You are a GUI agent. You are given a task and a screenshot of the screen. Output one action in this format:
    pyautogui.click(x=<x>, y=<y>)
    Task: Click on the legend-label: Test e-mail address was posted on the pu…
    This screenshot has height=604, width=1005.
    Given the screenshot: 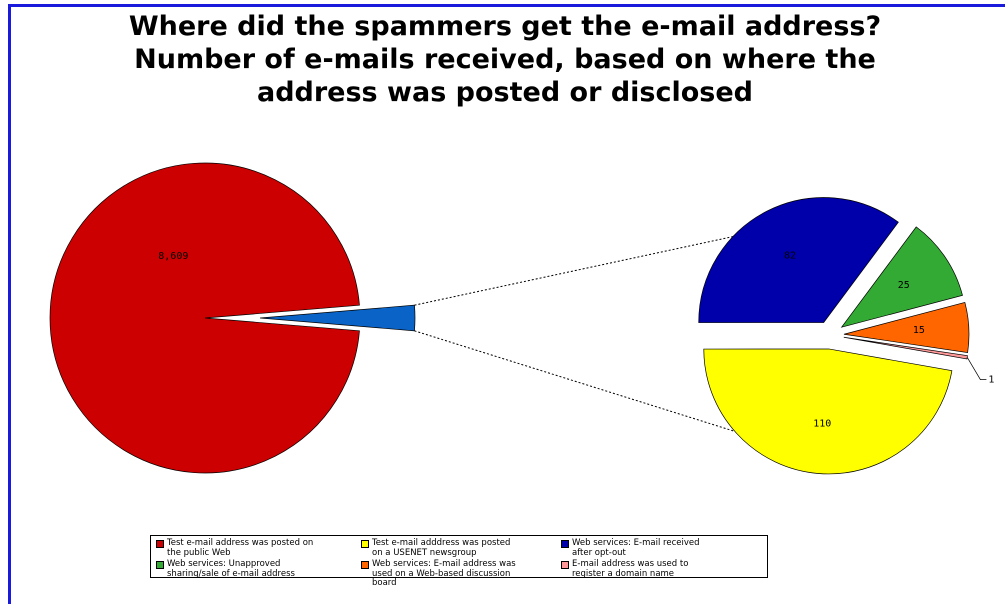 What is the action you would take?
    pyautogui.click(x=240, y=548)
    